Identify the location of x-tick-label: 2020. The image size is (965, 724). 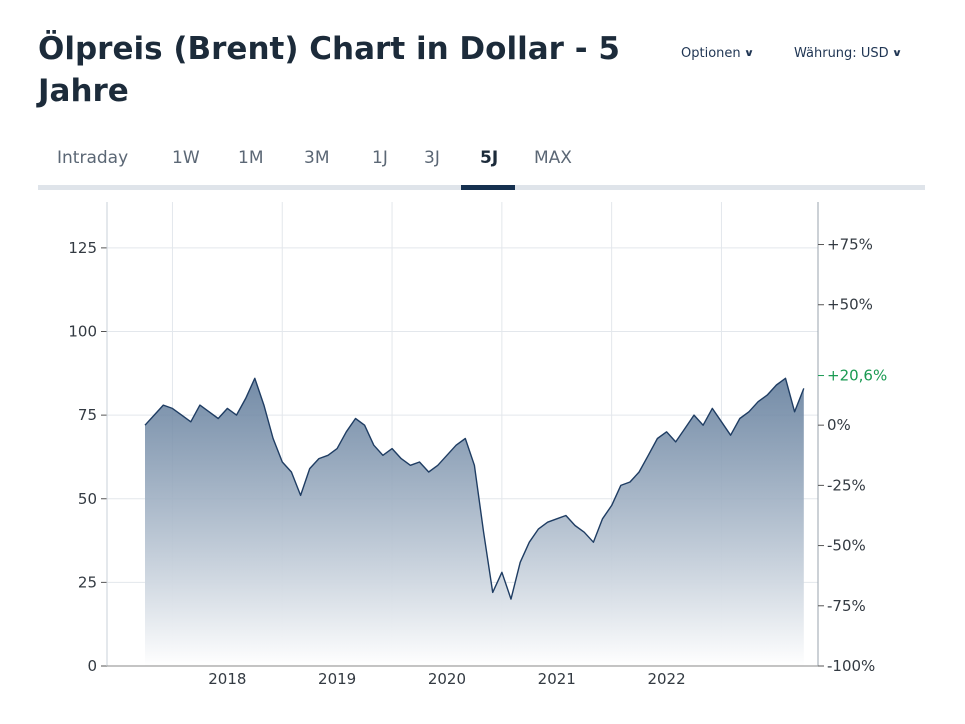
(447, 679).